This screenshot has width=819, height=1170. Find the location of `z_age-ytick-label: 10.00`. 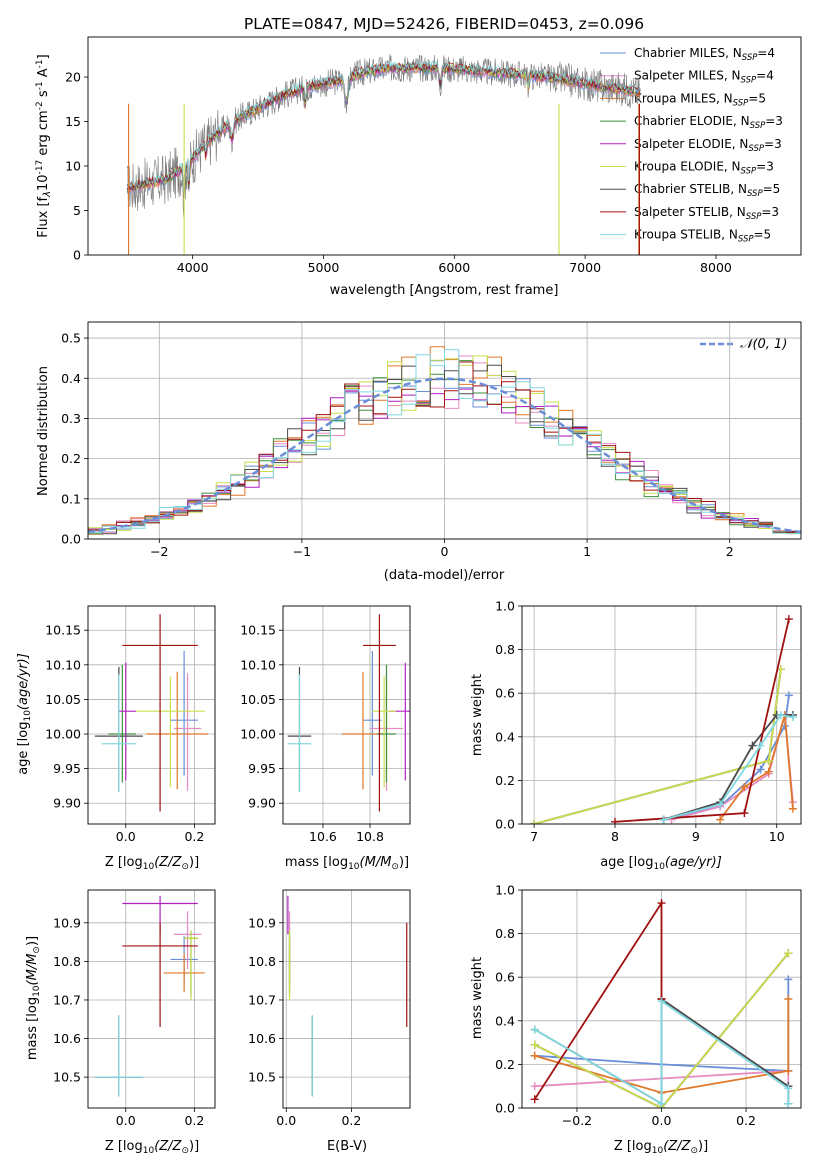

z_age-ytick-label: 10.00 is located at coordinates (63, 734).